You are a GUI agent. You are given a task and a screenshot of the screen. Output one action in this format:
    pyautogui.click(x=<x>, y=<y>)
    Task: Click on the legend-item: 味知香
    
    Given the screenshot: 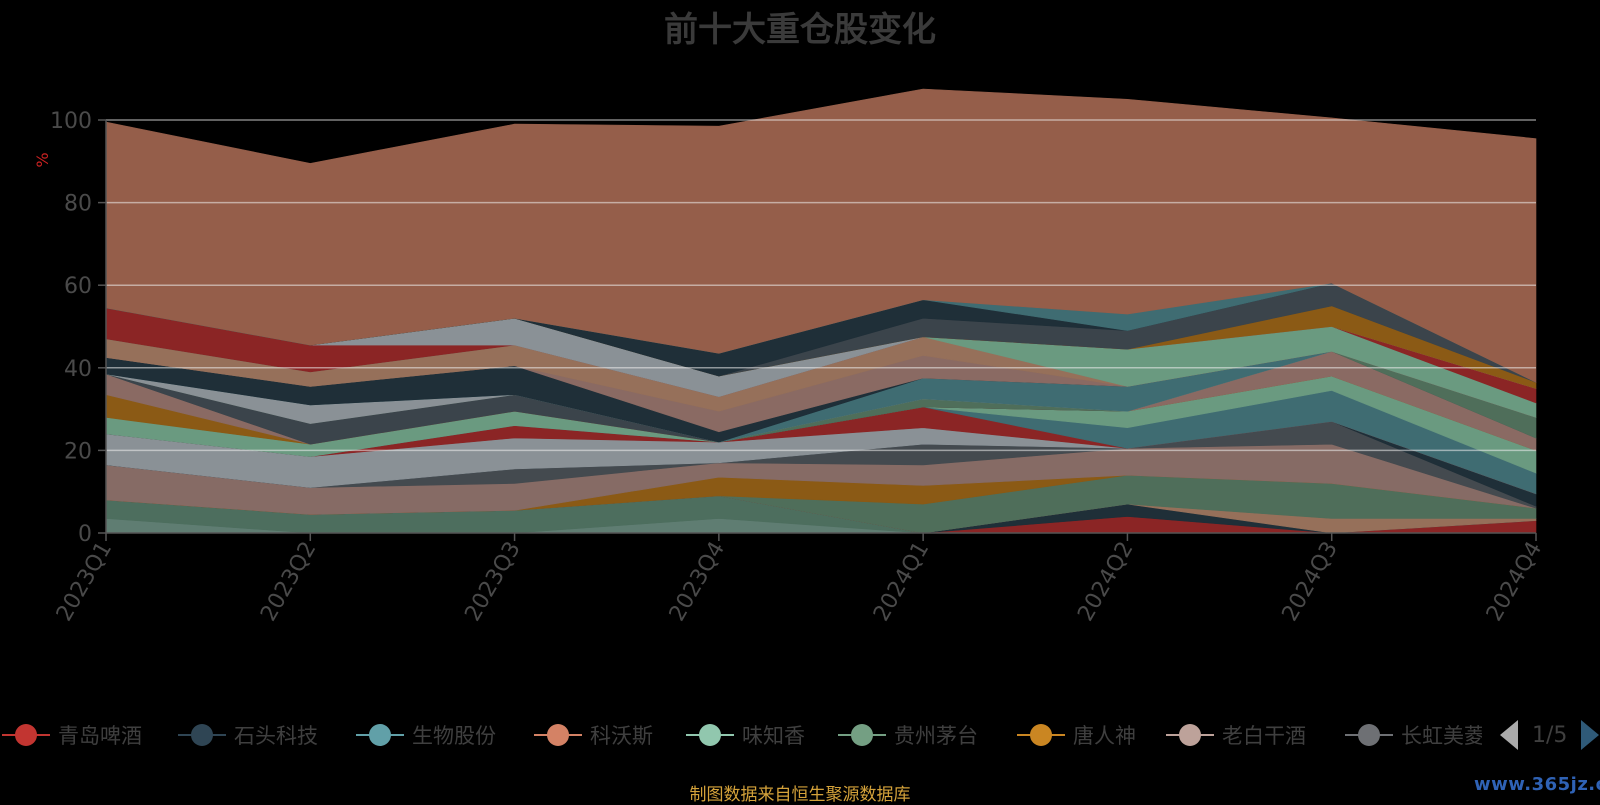 What is the action you would take?
    pyautogui.click(x=745, y=735)
    